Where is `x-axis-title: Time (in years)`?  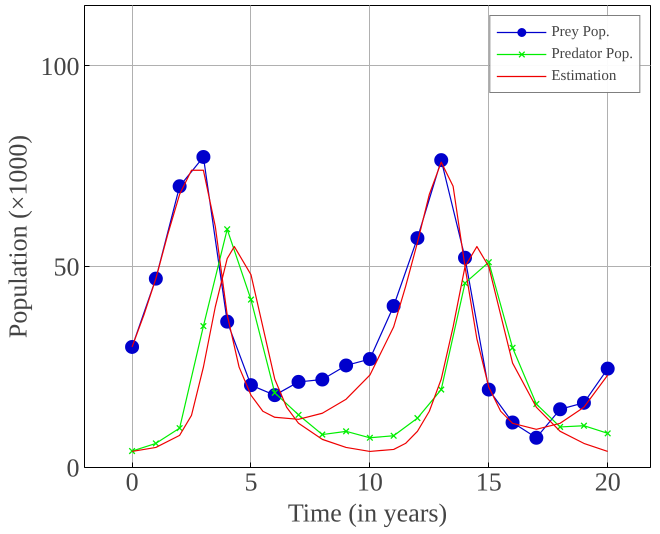
x-axis-title: Time (in years) is located at coordinates (368, 513).